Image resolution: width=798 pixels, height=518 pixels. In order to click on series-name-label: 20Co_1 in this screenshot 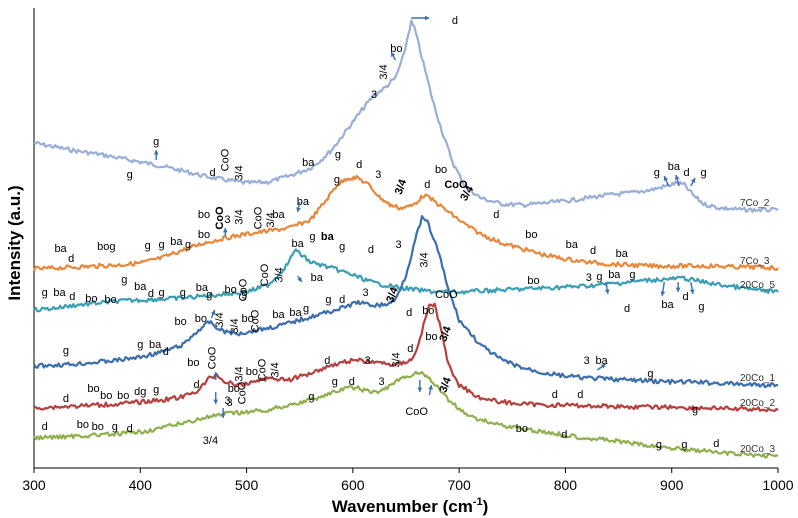, I will do `click(757, 378)`.